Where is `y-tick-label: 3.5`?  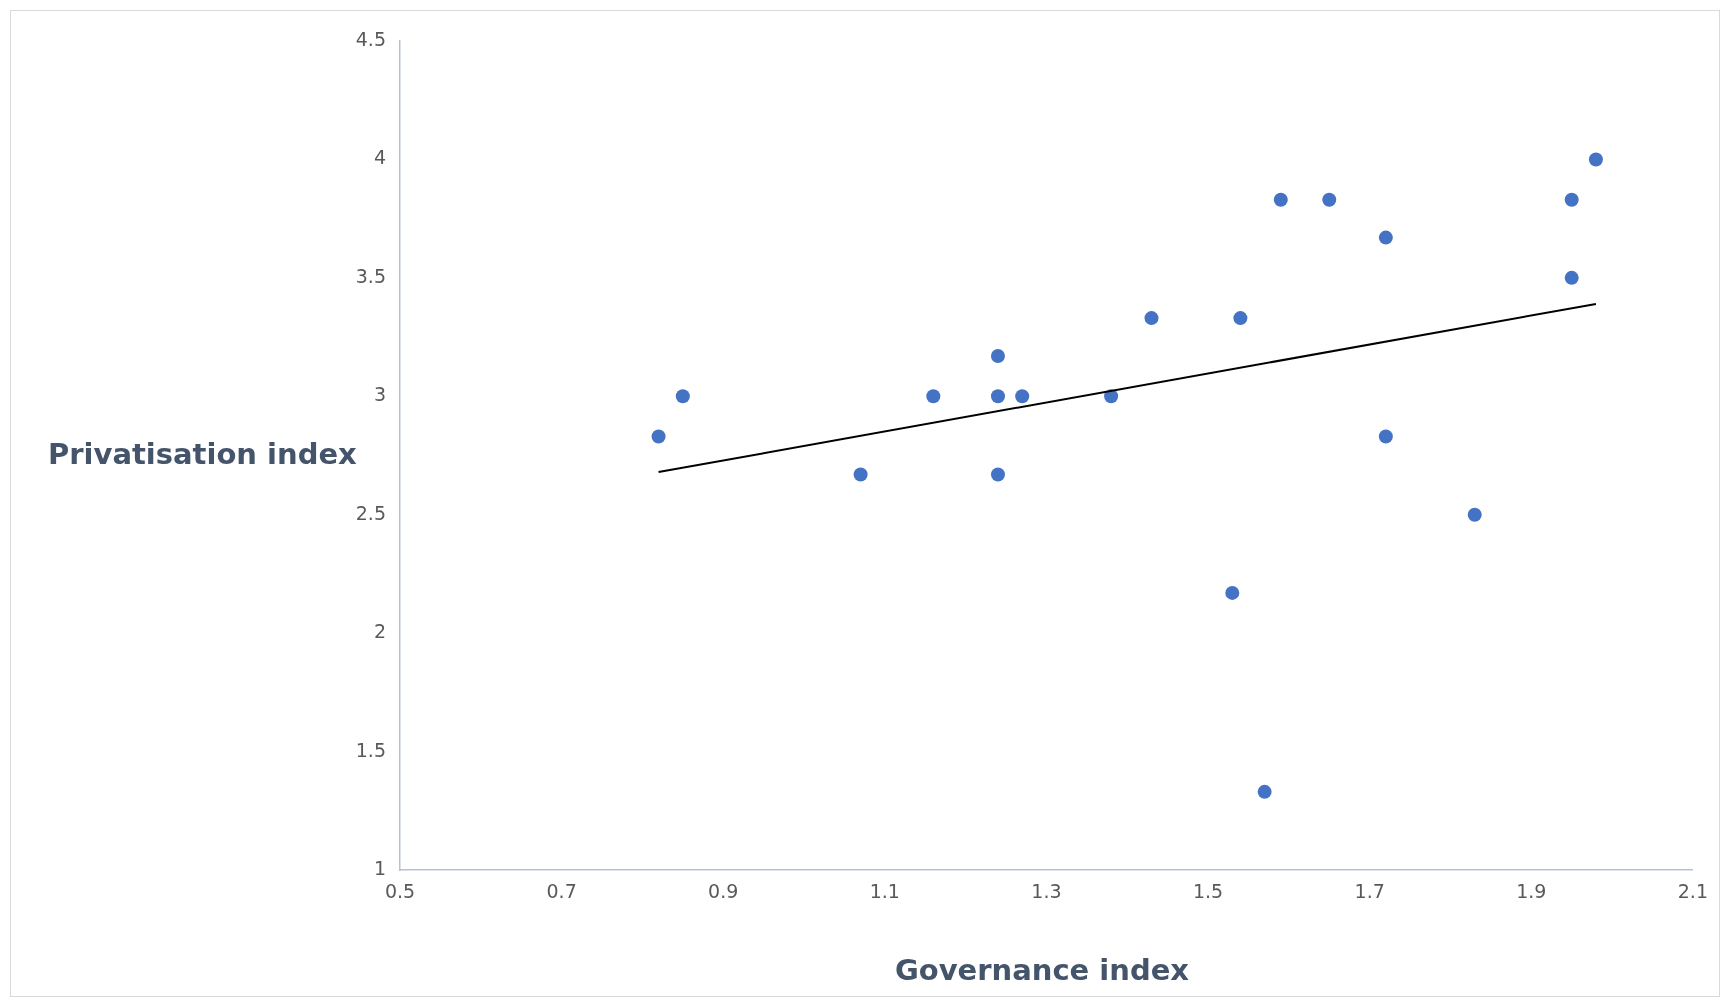
y-tick-label: 3.5 is located at coordinates (370, 275).